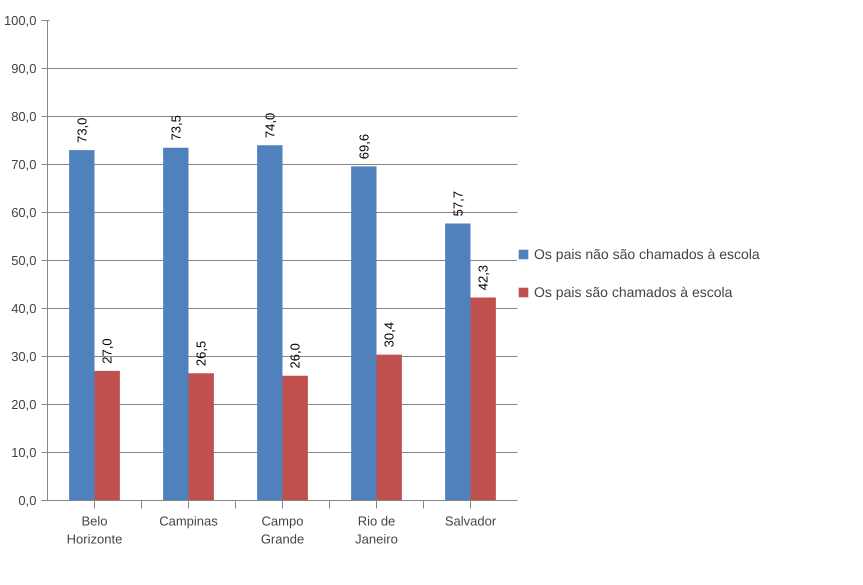 The image size is (863, 585). What do you see at coordinates (24, 452) in the screenshot?
I see `y-tick-label: 10,0` at bounding box center [24, 452].